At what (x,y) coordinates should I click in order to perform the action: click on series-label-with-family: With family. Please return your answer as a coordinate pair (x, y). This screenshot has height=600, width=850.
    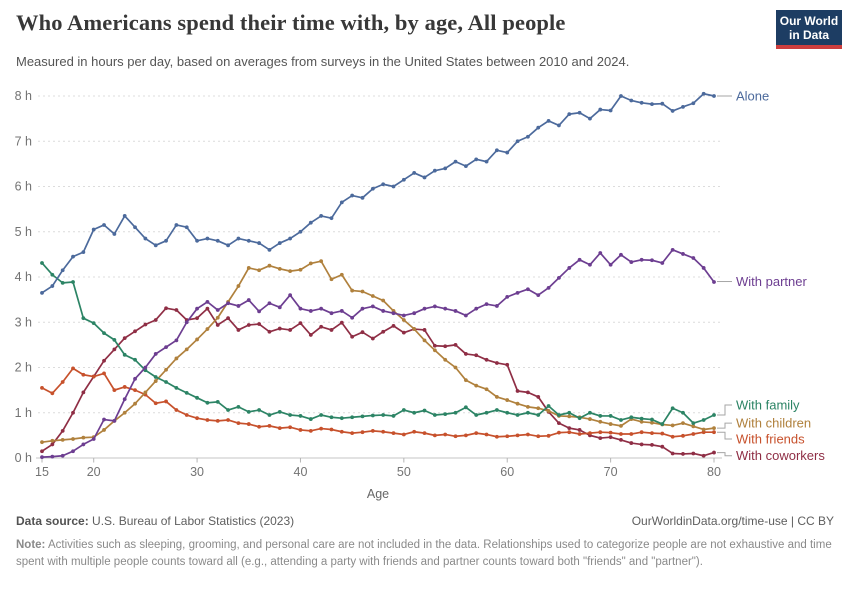
    Looking at the image, I should click on (768, 405).